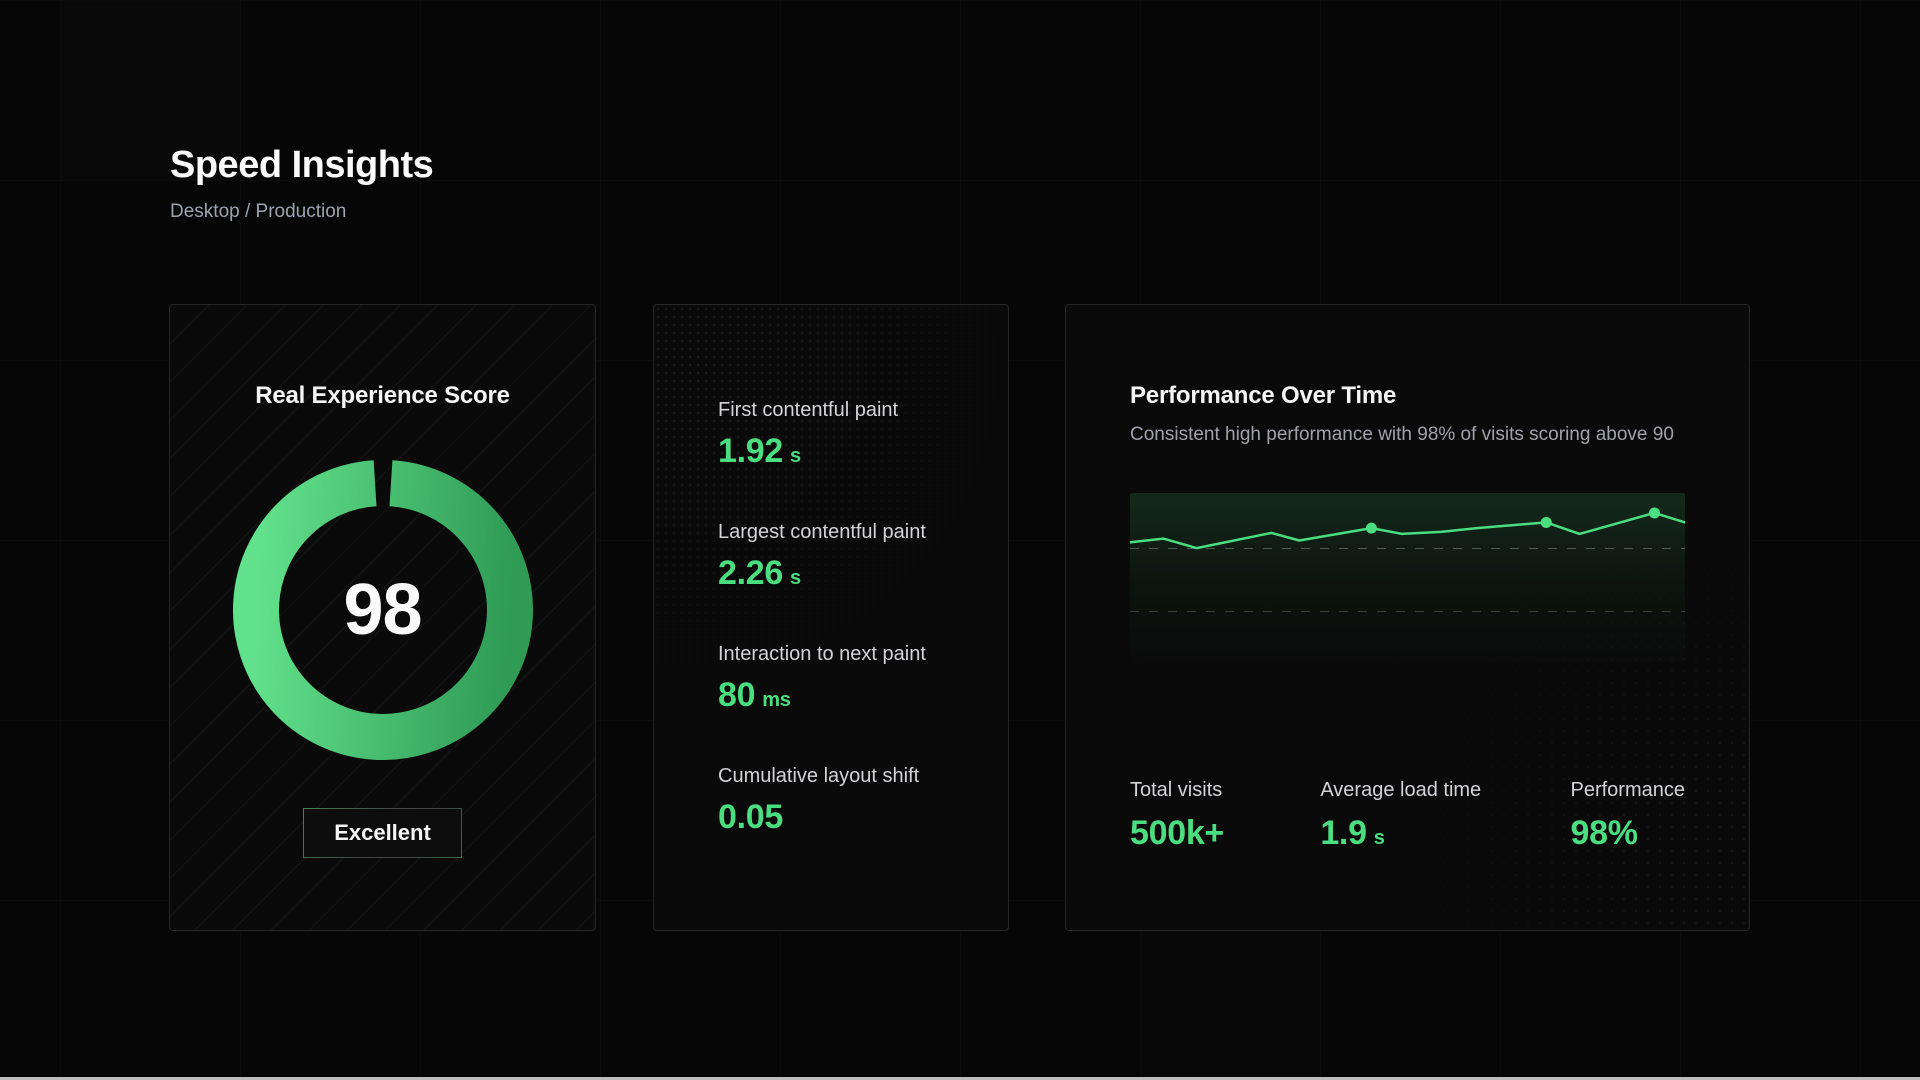  Describe the element at coordinates (750, 817) in the screenshot. I see `metric-value: 0.05` at that location.